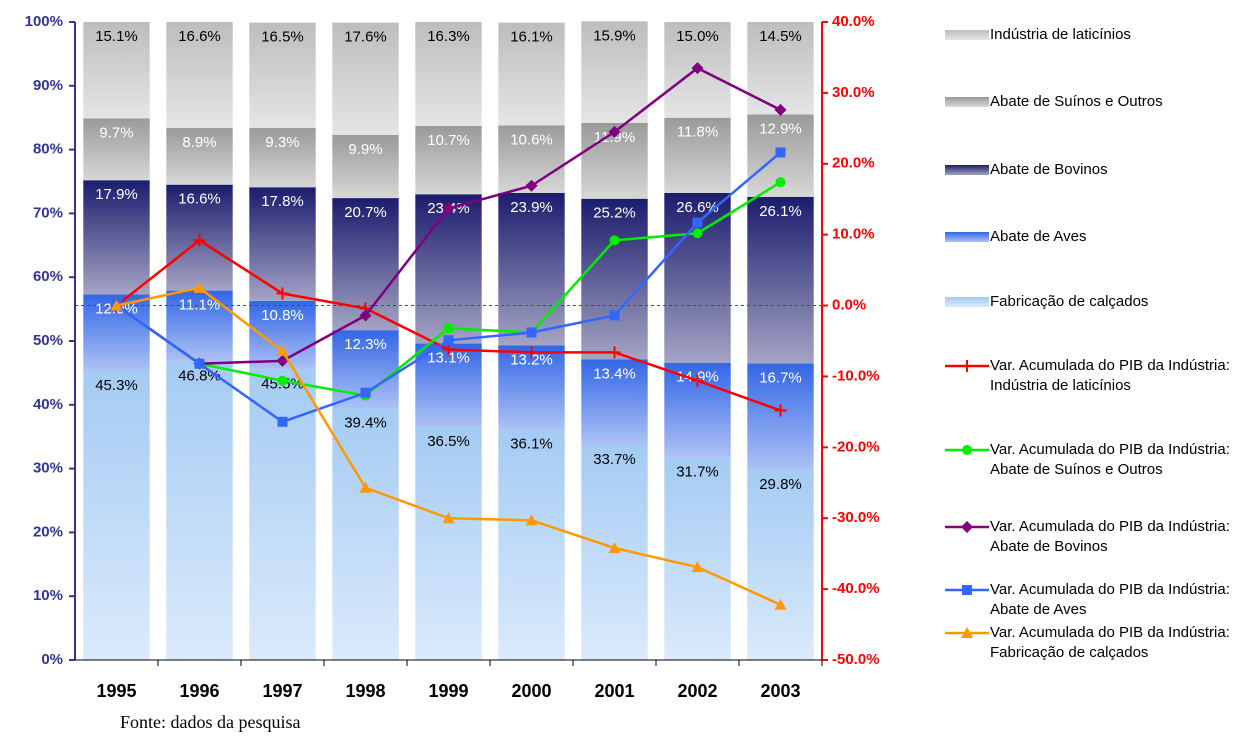  Describe the element at coordinates (853, 163) in the screenshot. I see `y2-tick-label: 20.0%` at that location.